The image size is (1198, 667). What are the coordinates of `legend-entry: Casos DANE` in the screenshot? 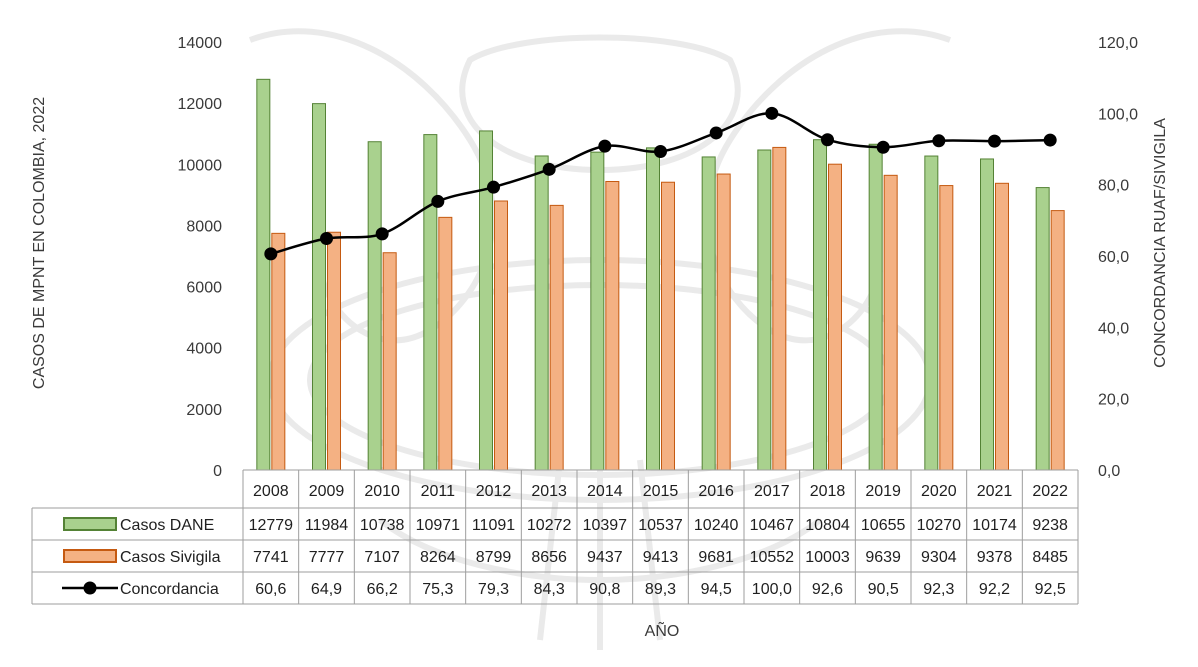 It's located at (138, 525).